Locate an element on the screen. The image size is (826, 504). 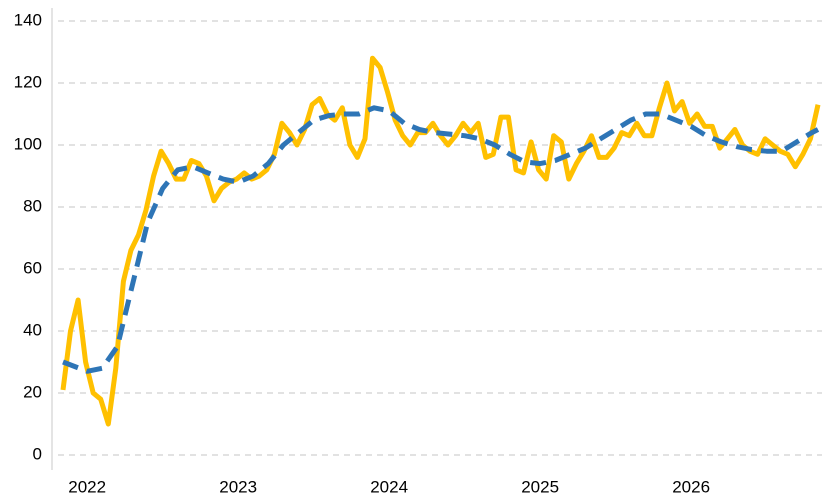
y-tick-label: 140 is located at coordinates (28, 19).